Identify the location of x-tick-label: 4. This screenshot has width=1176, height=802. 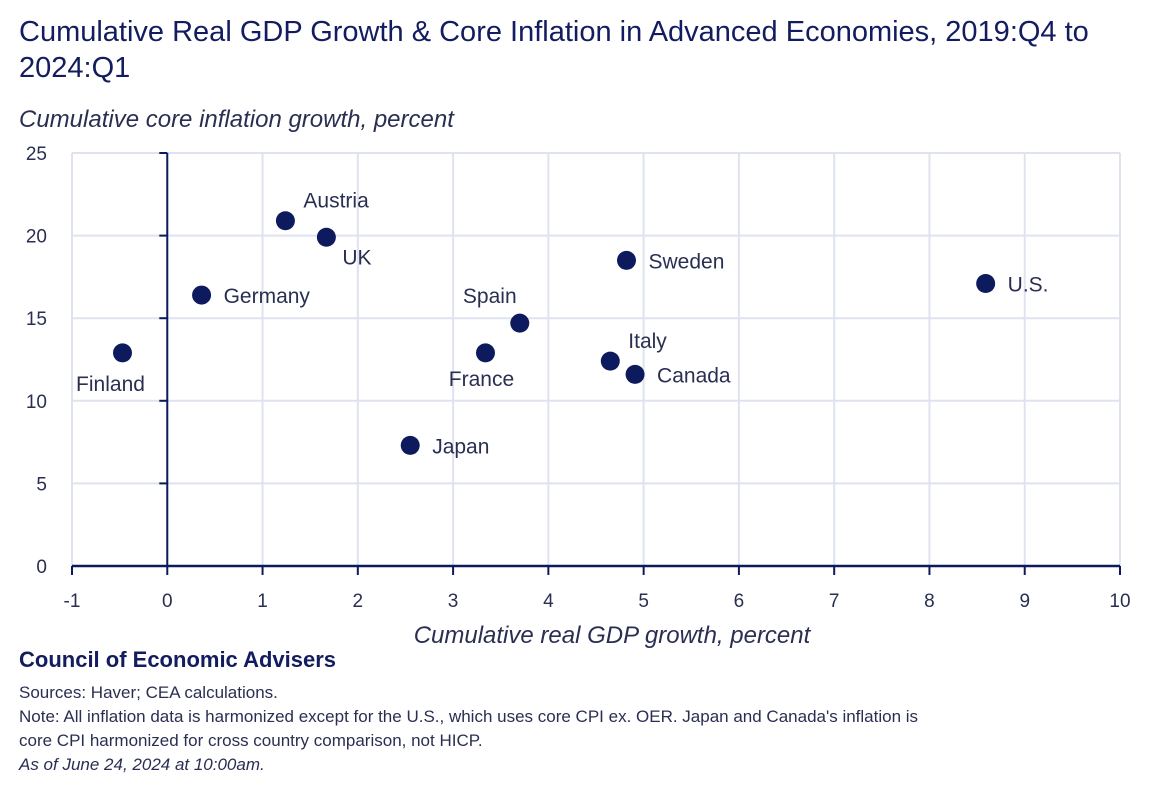
(548, 601).